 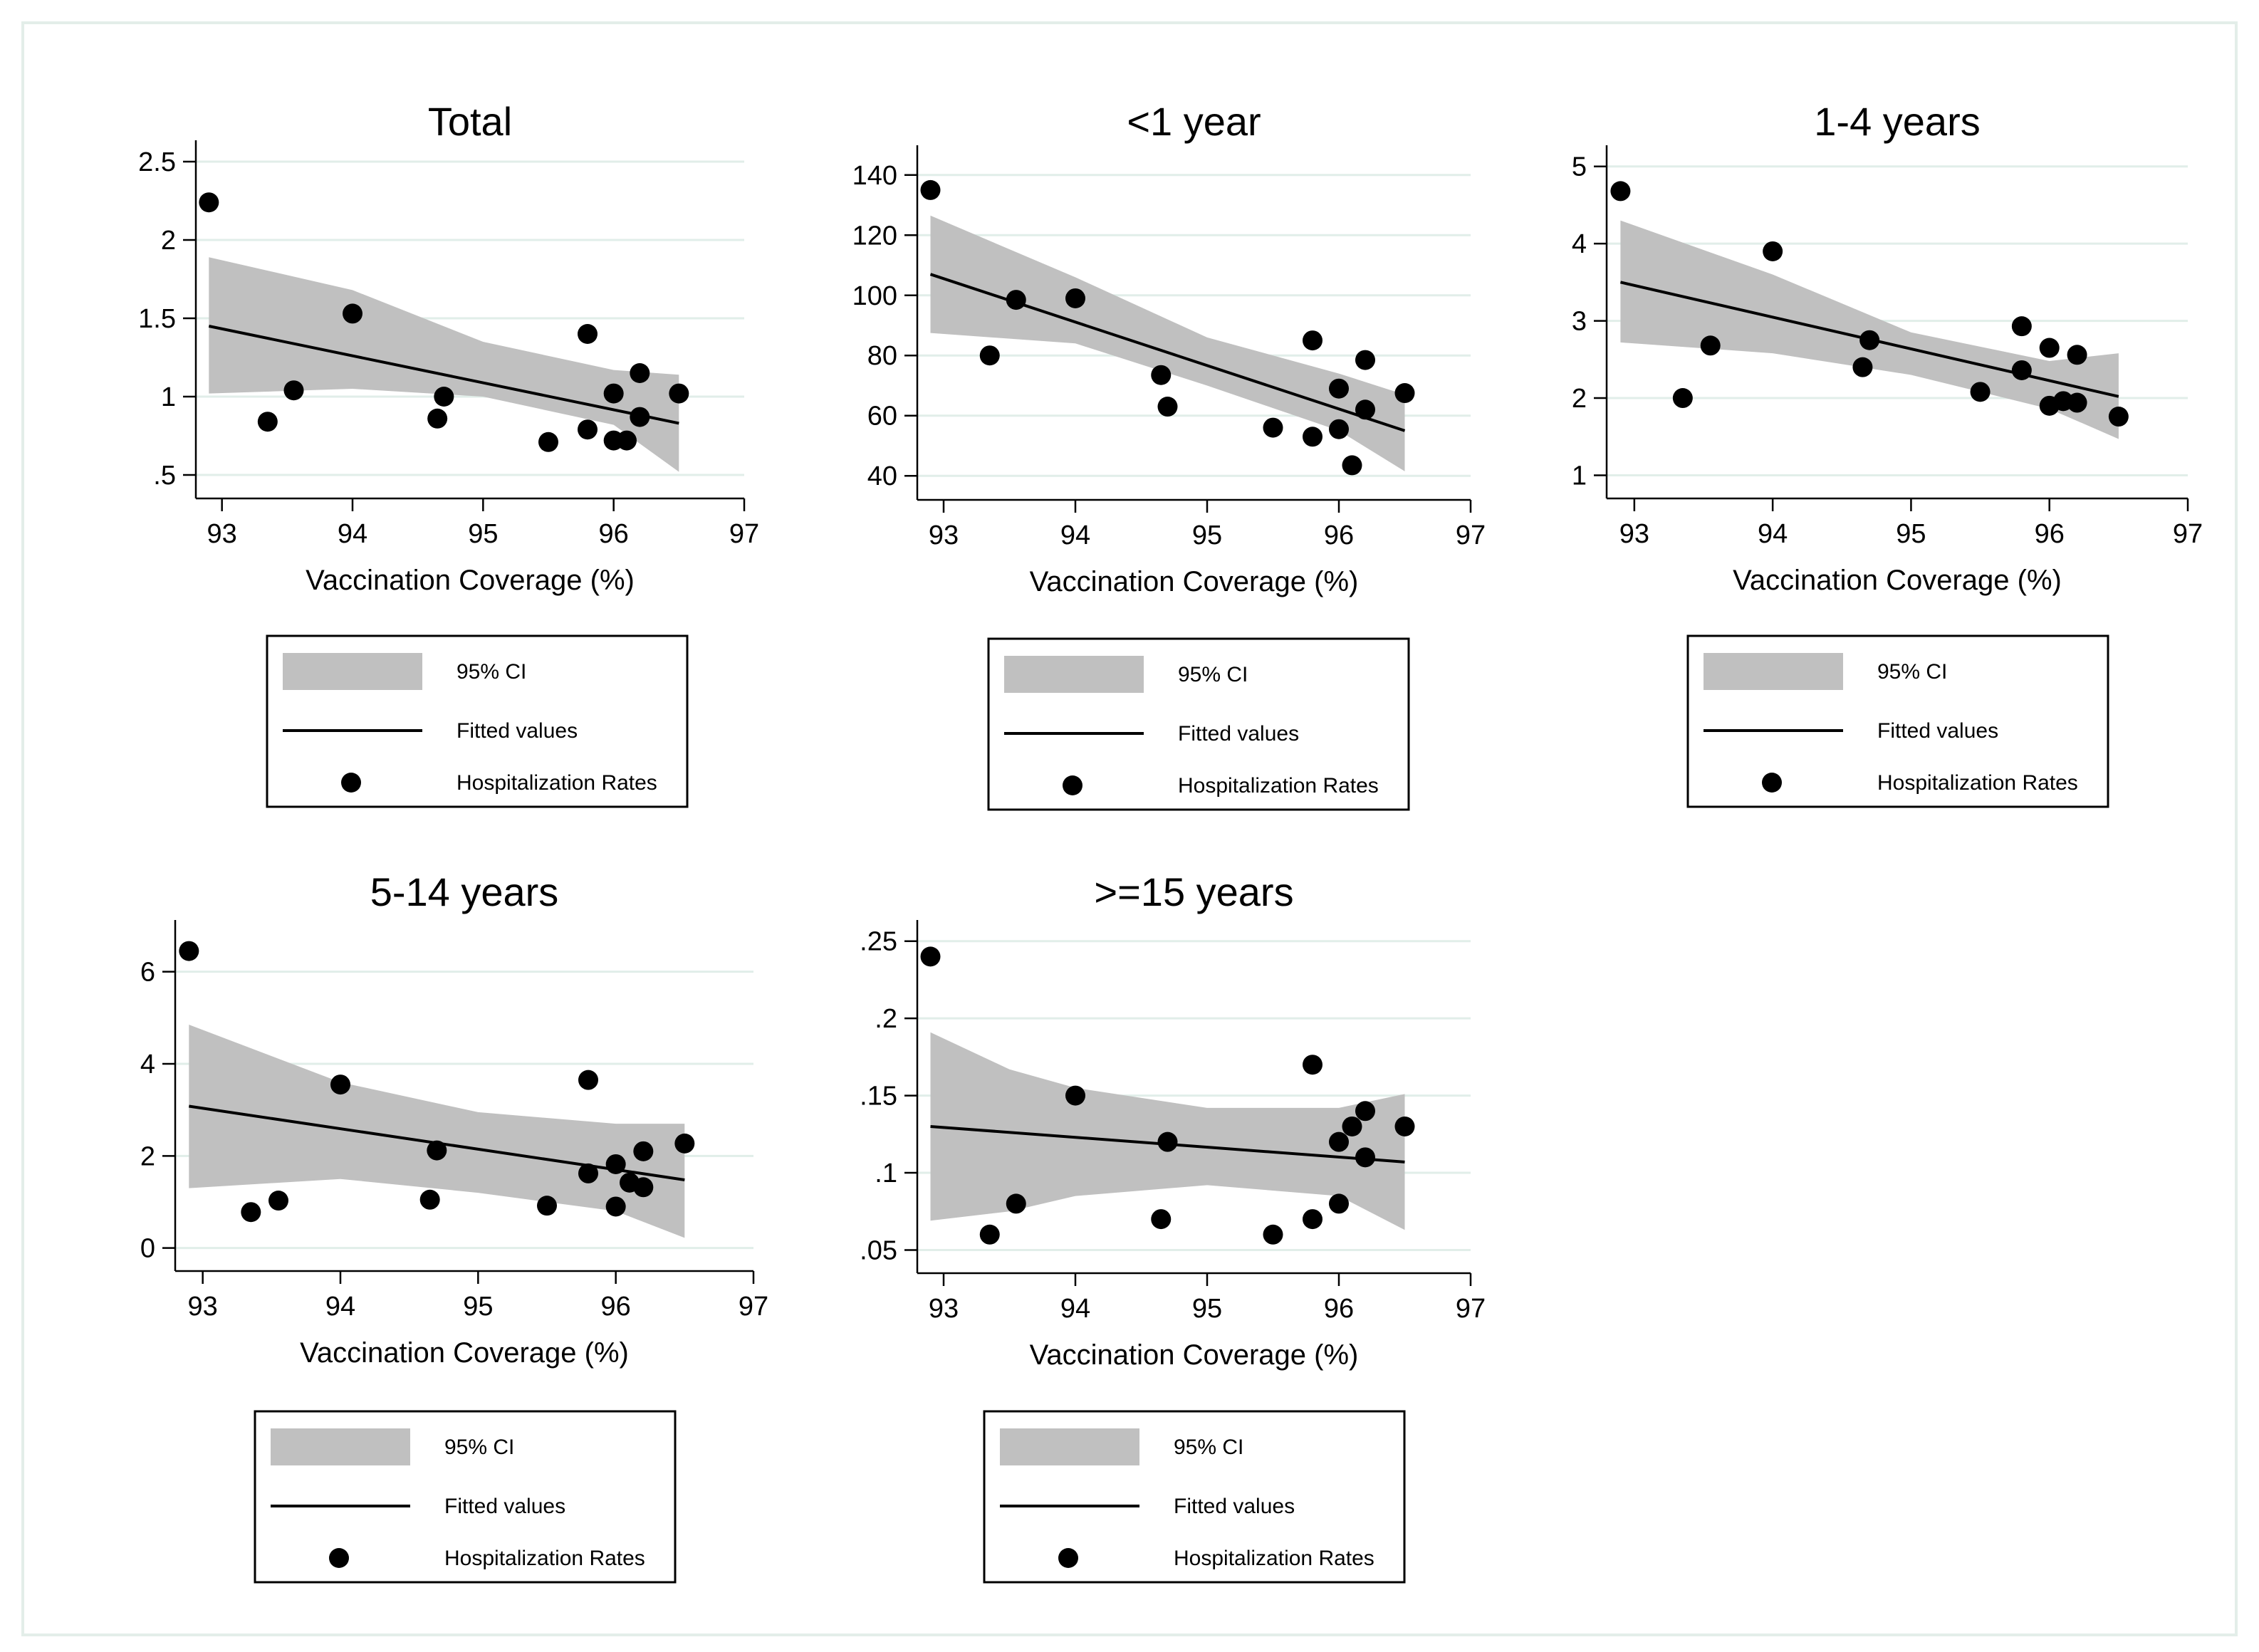 I want to click on y-tick-label: .1, so click(x=886, y=1173).